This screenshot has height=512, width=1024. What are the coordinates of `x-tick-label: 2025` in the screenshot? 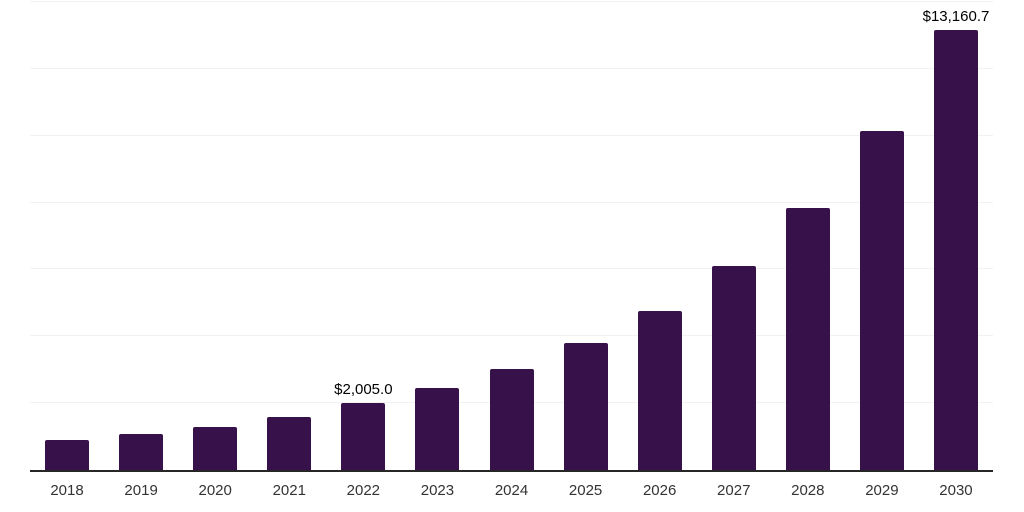 It's located at (585, 490).